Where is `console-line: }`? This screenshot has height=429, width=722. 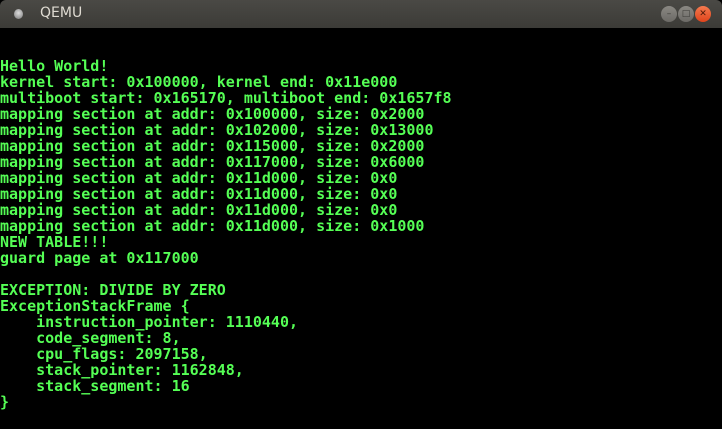 console-line: } is located at coordinates (5, 402).